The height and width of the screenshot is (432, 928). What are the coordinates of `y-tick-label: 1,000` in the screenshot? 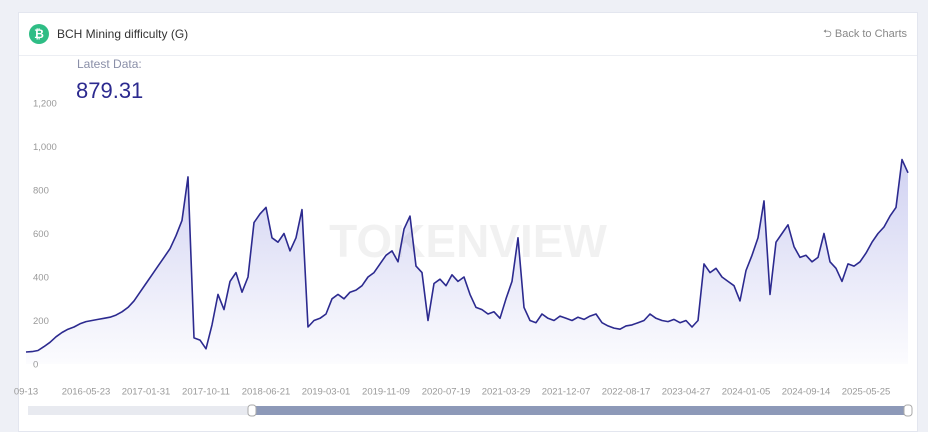 It's located at (45, 147).